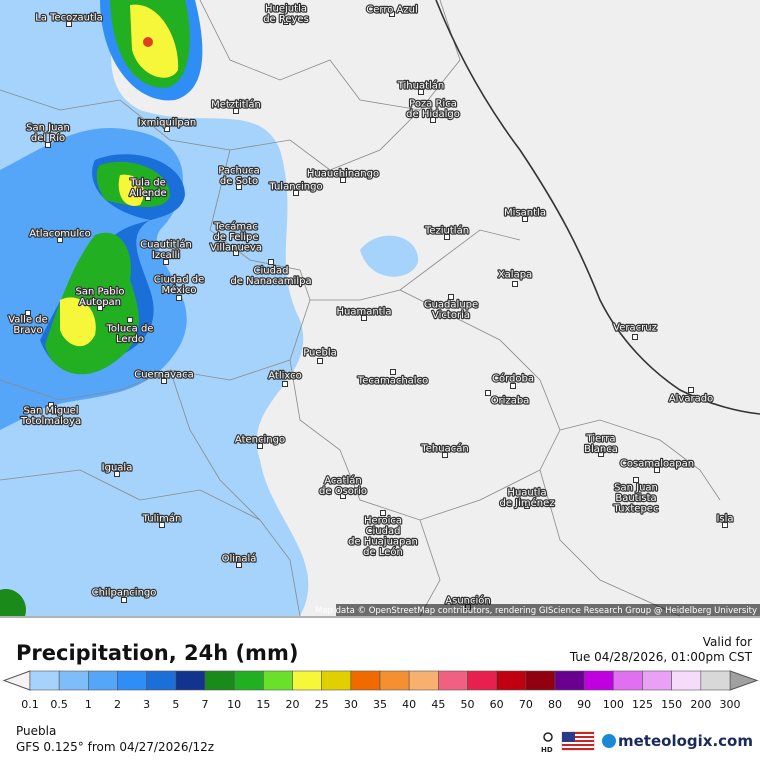 The height and width of the screenshot is (760, 760). Describe the element at coordinates (515, 275) in the screenshot. I see `place-label: Xalapa` at that location.